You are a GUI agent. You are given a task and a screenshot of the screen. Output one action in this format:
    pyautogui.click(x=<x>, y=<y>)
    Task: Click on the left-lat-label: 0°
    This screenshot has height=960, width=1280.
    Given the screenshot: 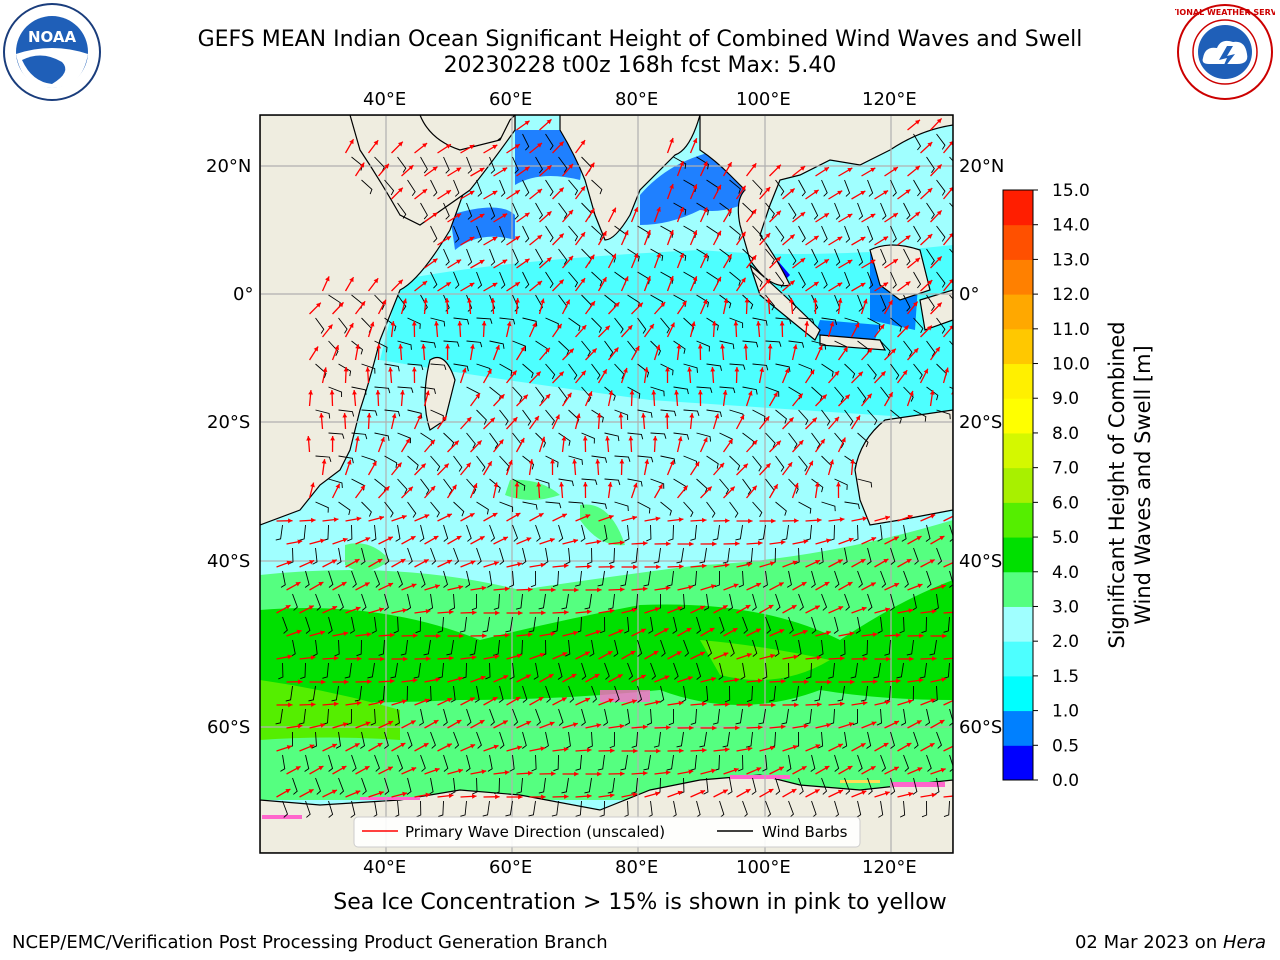 What is the action you would take?
    pyautogui.click(x=243, y=294)
    